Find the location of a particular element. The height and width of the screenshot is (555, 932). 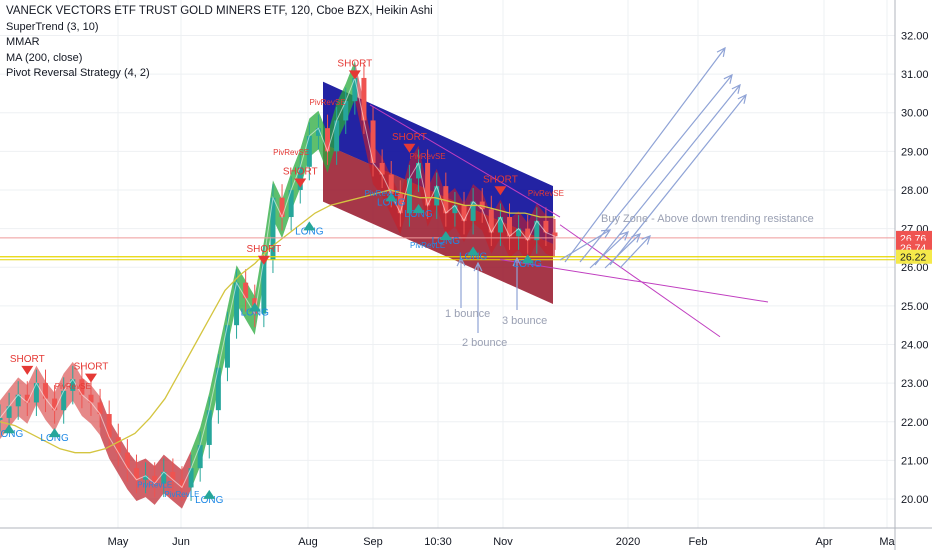

pivot-label-10: LONG is located at coordinates (391, 202).